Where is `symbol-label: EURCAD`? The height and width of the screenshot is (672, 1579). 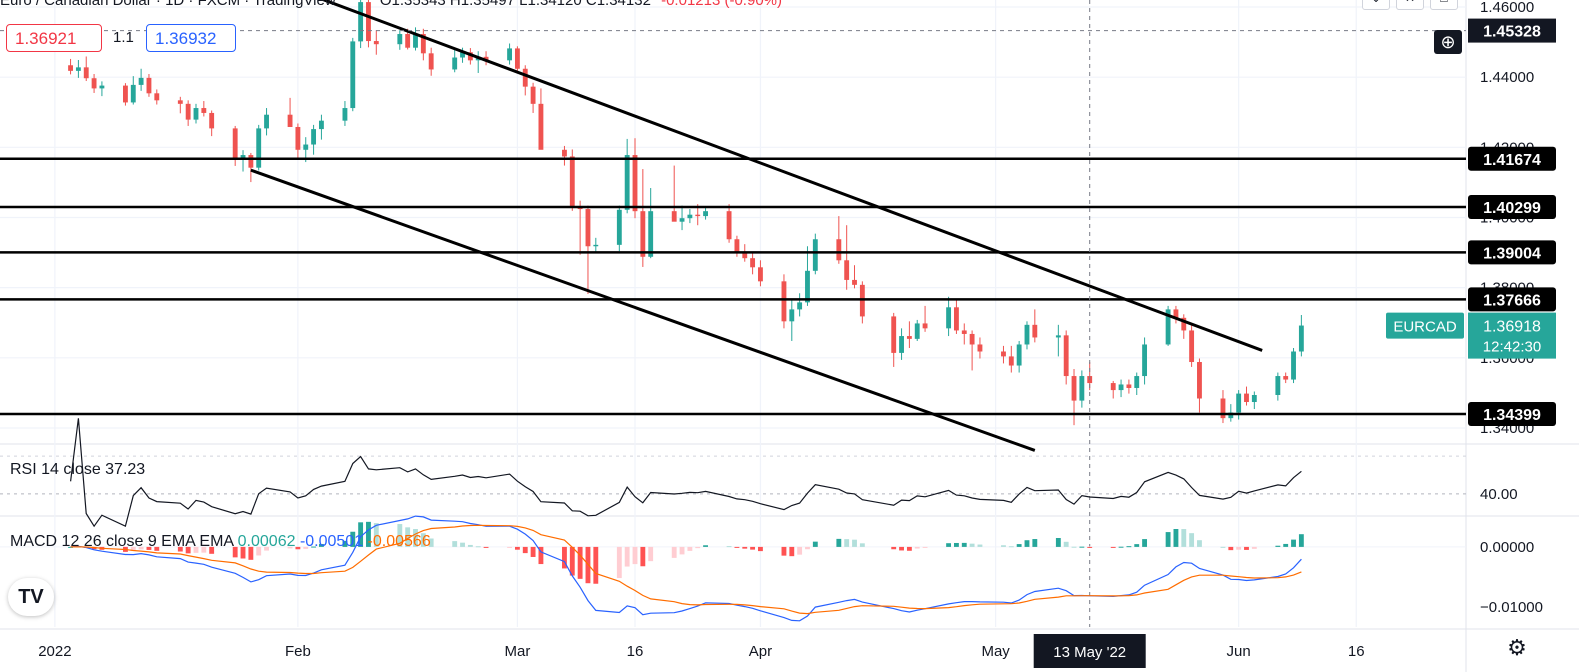 symbol-label: EURCAD is located at coordinates (1425, 327).